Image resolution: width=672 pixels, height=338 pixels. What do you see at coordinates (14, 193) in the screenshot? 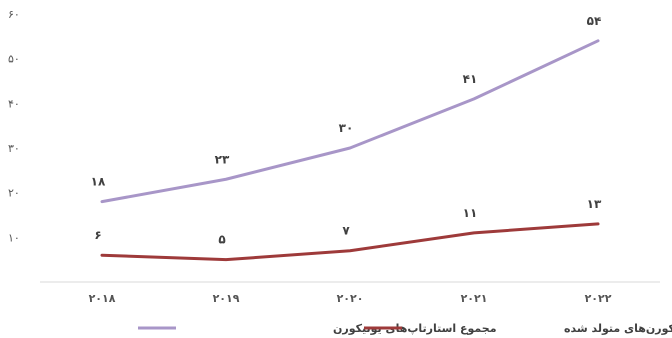
I see `y-tick-label: ۲۰` at bounding box center [14, 193].